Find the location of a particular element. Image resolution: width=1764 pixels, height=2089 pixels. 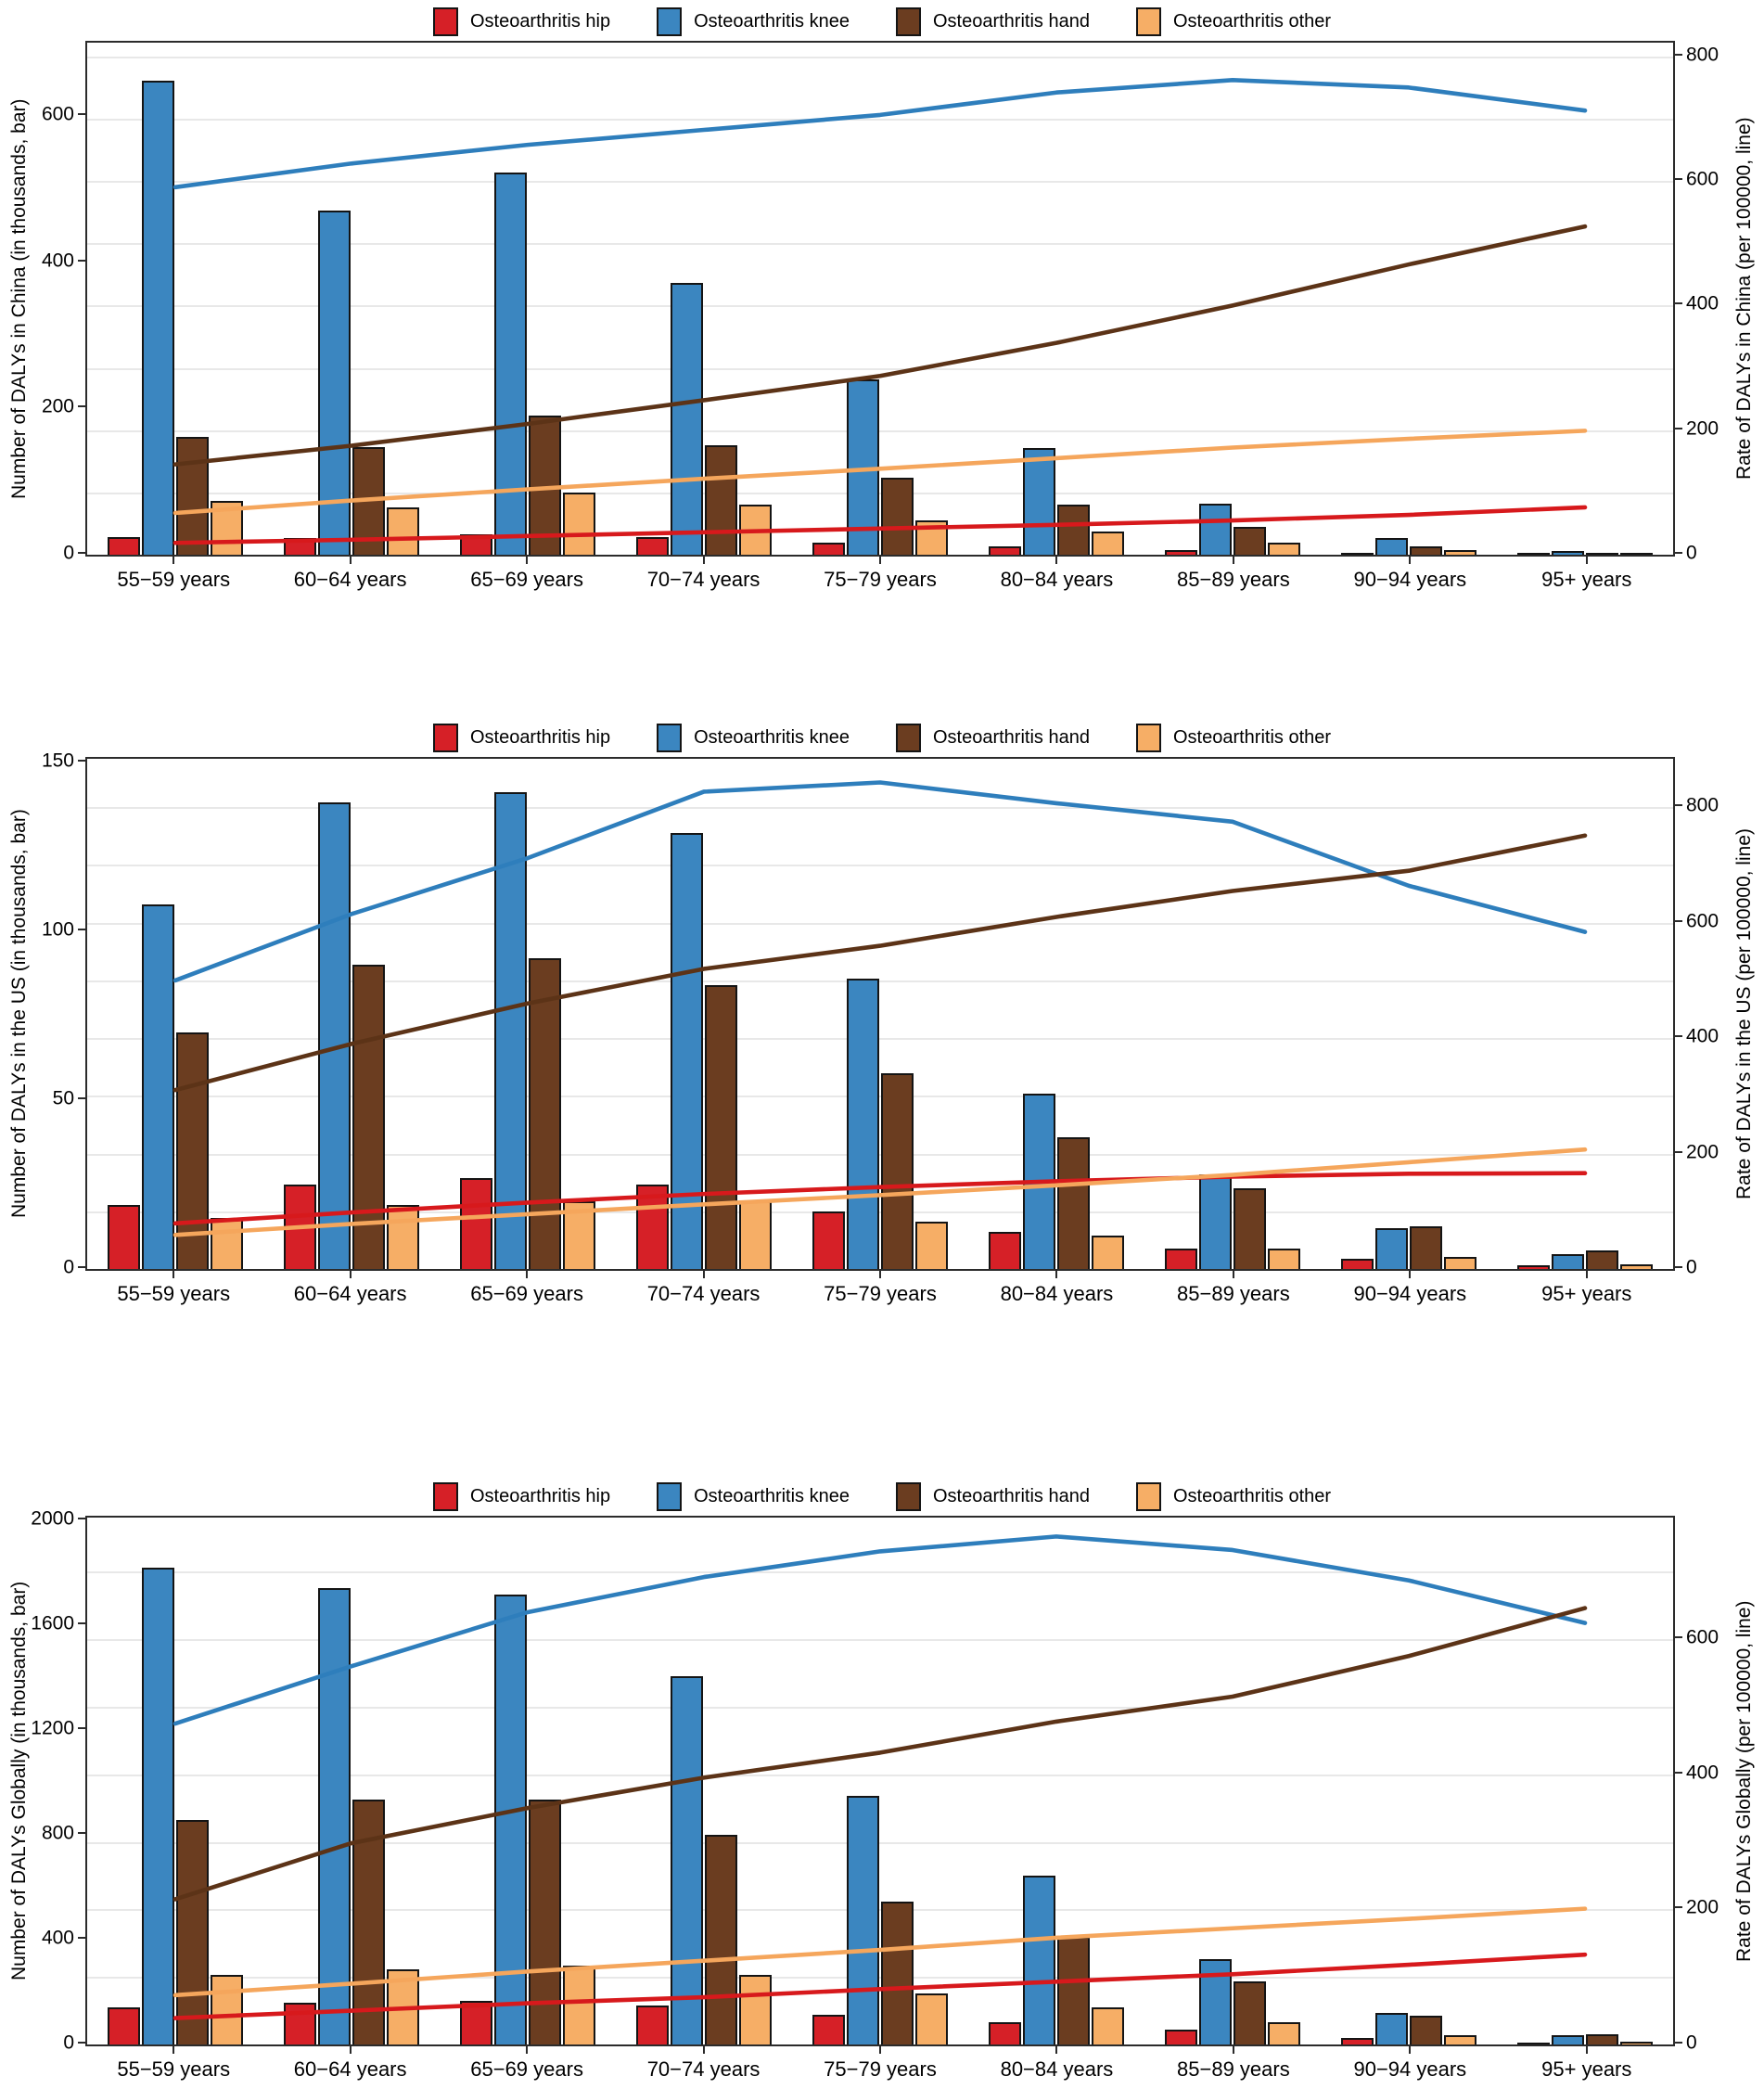

legend-item: Osteoarthritis other is located at coordinates (1233, 1496).